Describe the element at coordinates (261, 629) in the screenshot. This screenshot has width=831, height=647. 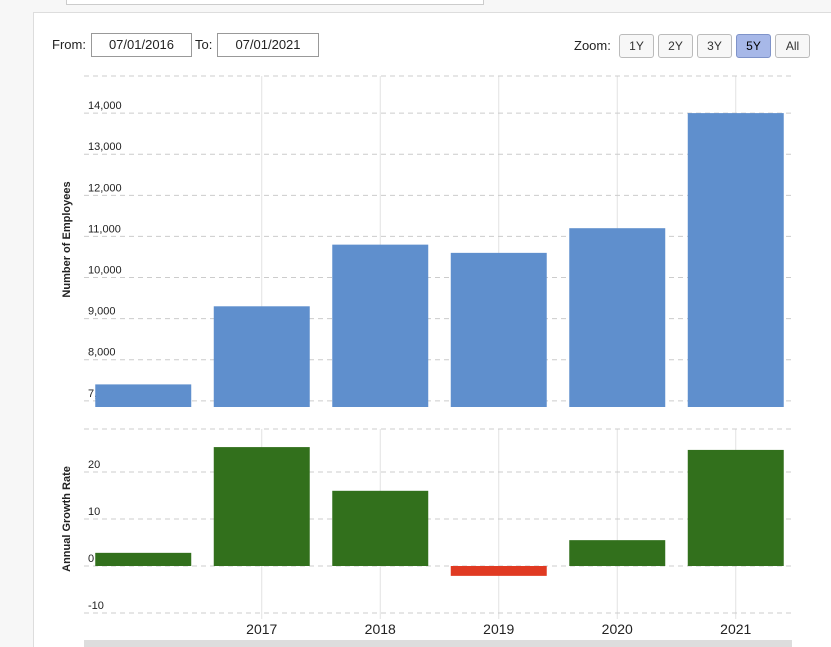
I see `x-tick-label: 2017` at that location.